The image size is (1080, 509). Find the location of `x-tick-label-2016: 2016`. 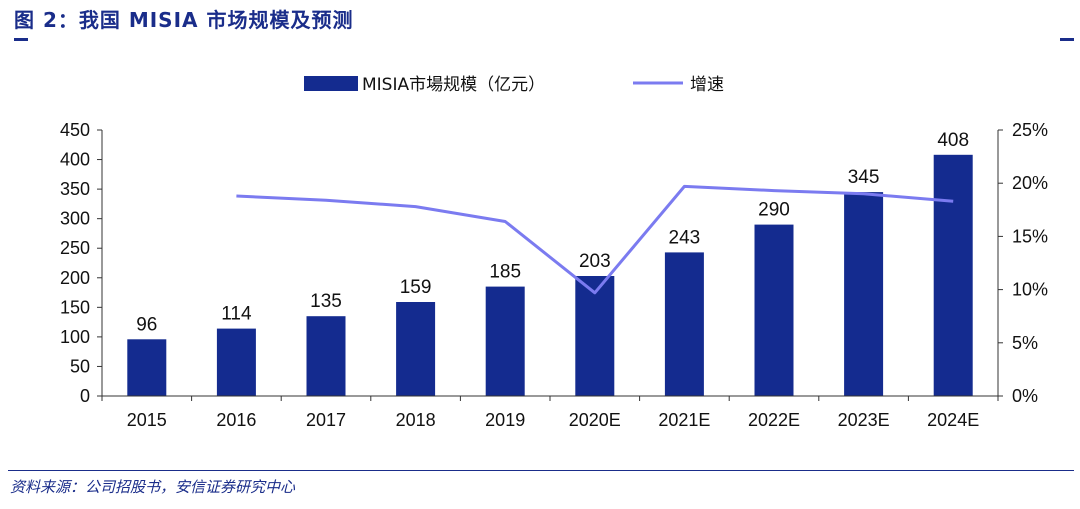

x-tick-label-2016: 2016 is located at coordinates (236, 420).